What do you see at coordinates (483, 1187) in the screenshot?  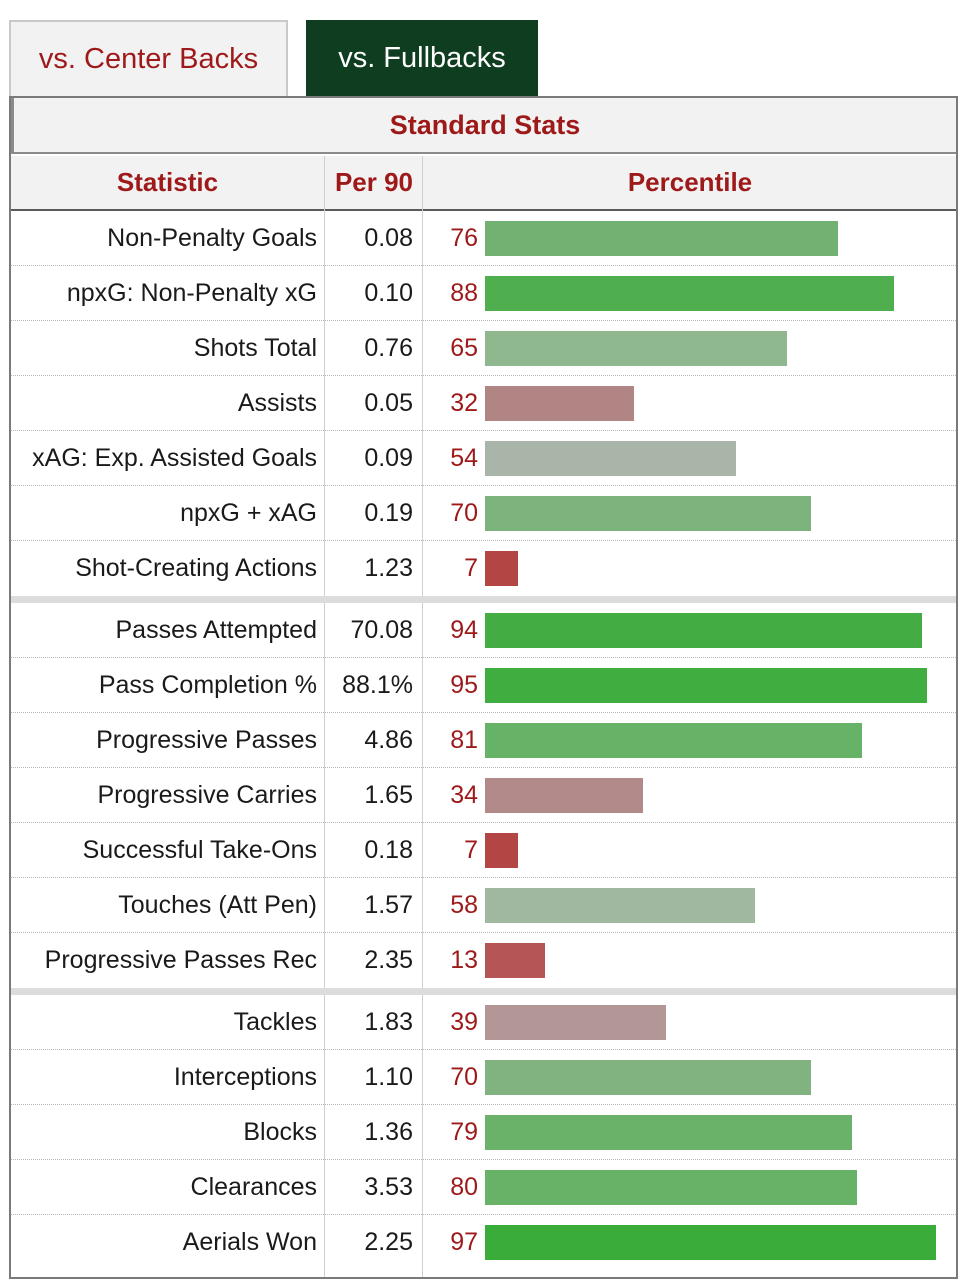 I see `table-row: Clearances 3.53 80` at bounding box center [483, 1187].